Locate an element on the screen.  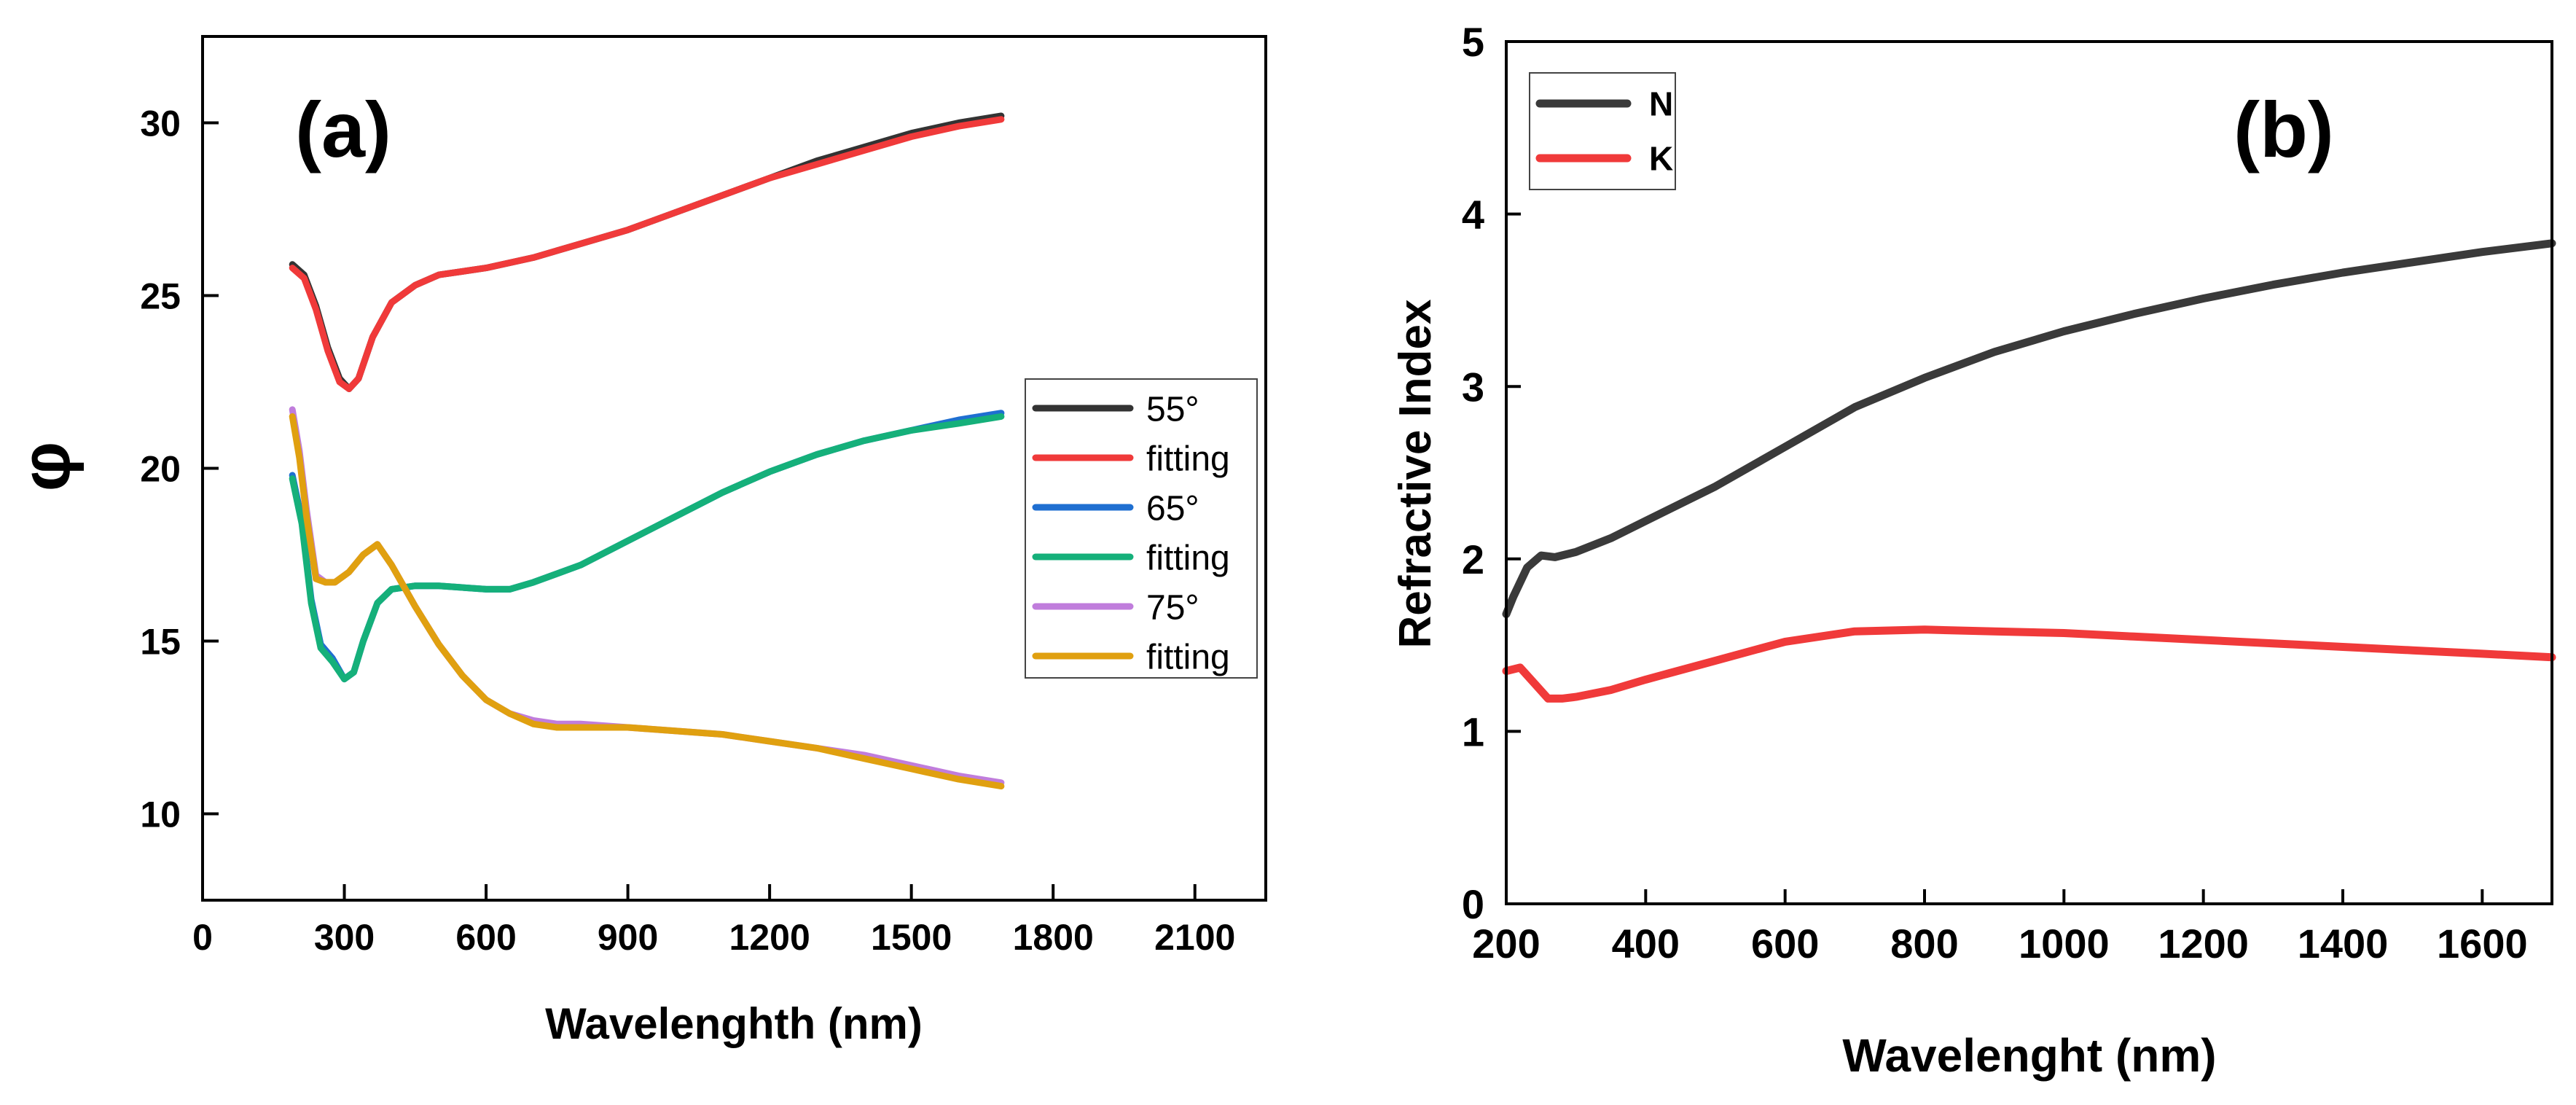
panel-a-label: (a) is located at coordinates (343, 129).